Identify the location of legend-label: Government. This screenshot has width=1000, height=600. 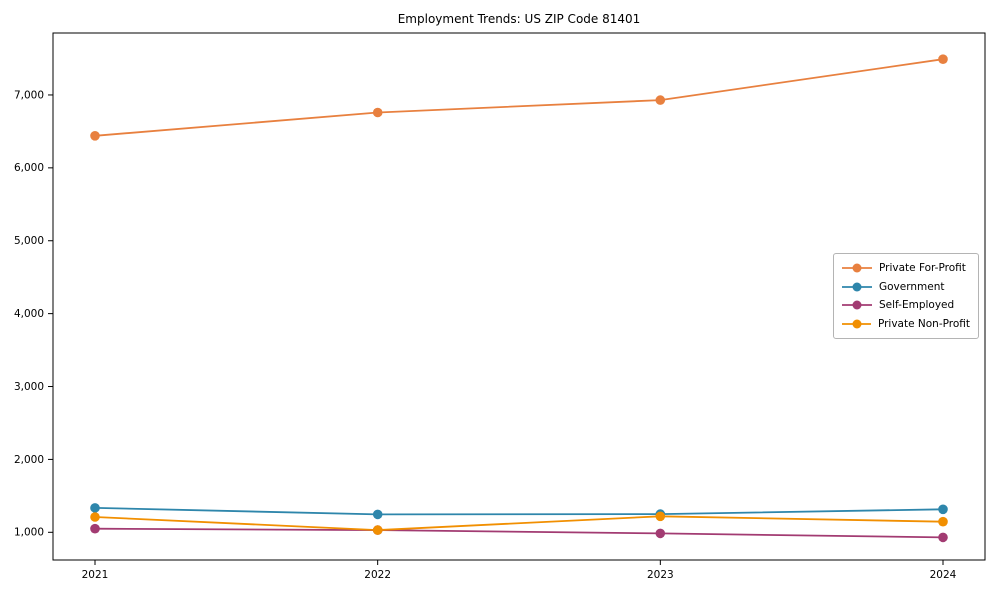
(912, 286).